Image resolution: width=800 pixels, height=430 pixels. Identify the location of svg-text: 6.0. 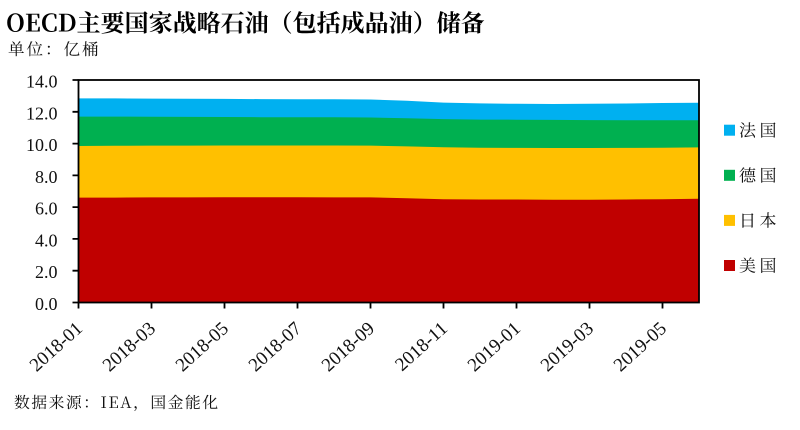
(46, 209).